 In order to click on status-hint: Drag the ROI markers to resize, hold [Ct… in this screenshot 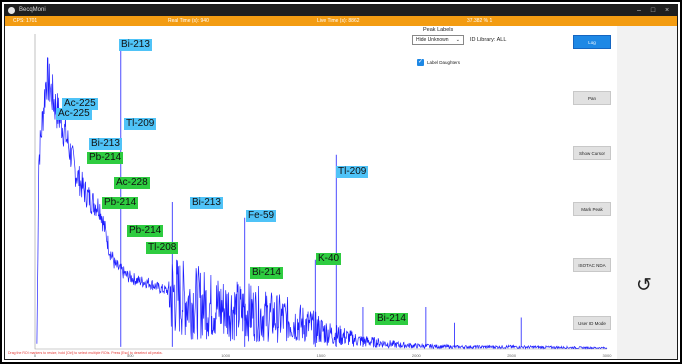, I will do `click(85, 353)`.